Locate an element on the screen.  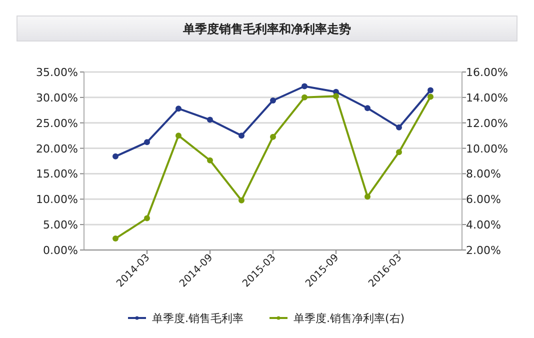
y-tick-label: 15.00% is located at coordinates (57, 174).